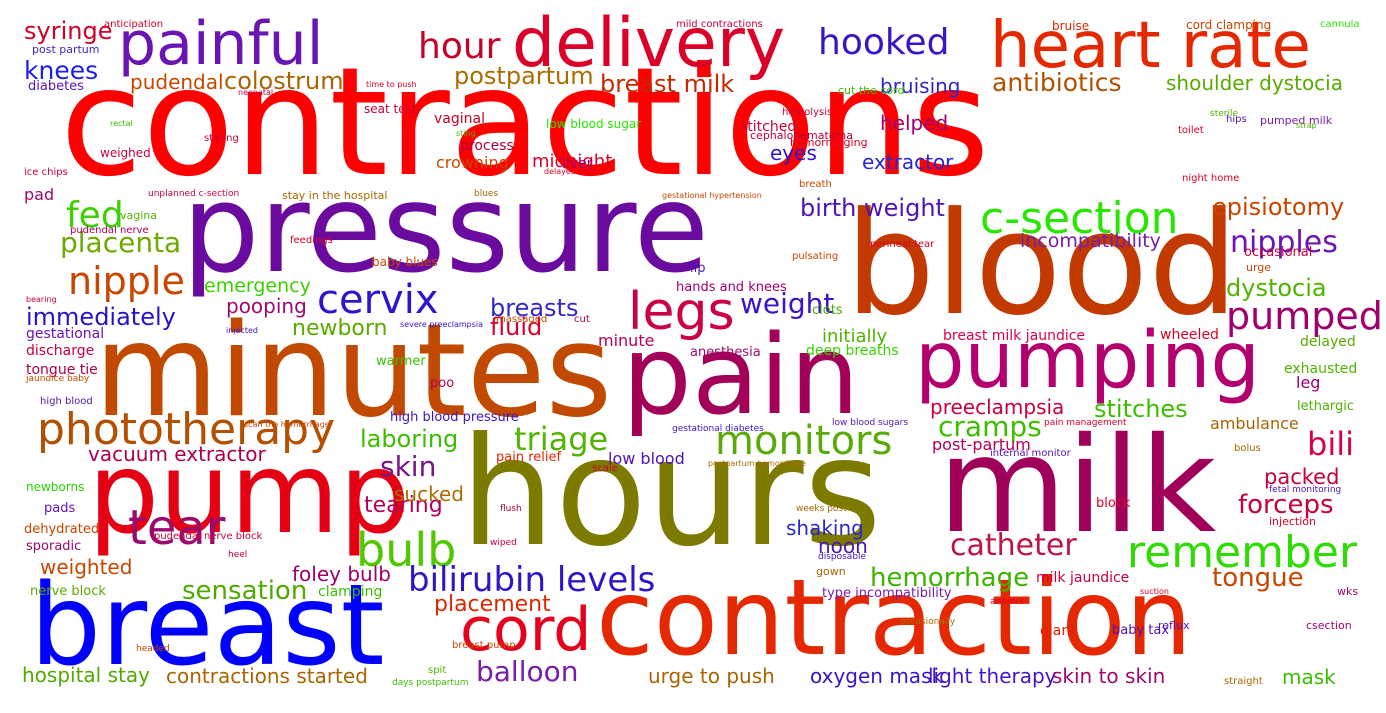  What do you see at coordinates (208, 536) in the screenshot?
I see `word: pudendal nerve block` at bounding box center [208, 536].